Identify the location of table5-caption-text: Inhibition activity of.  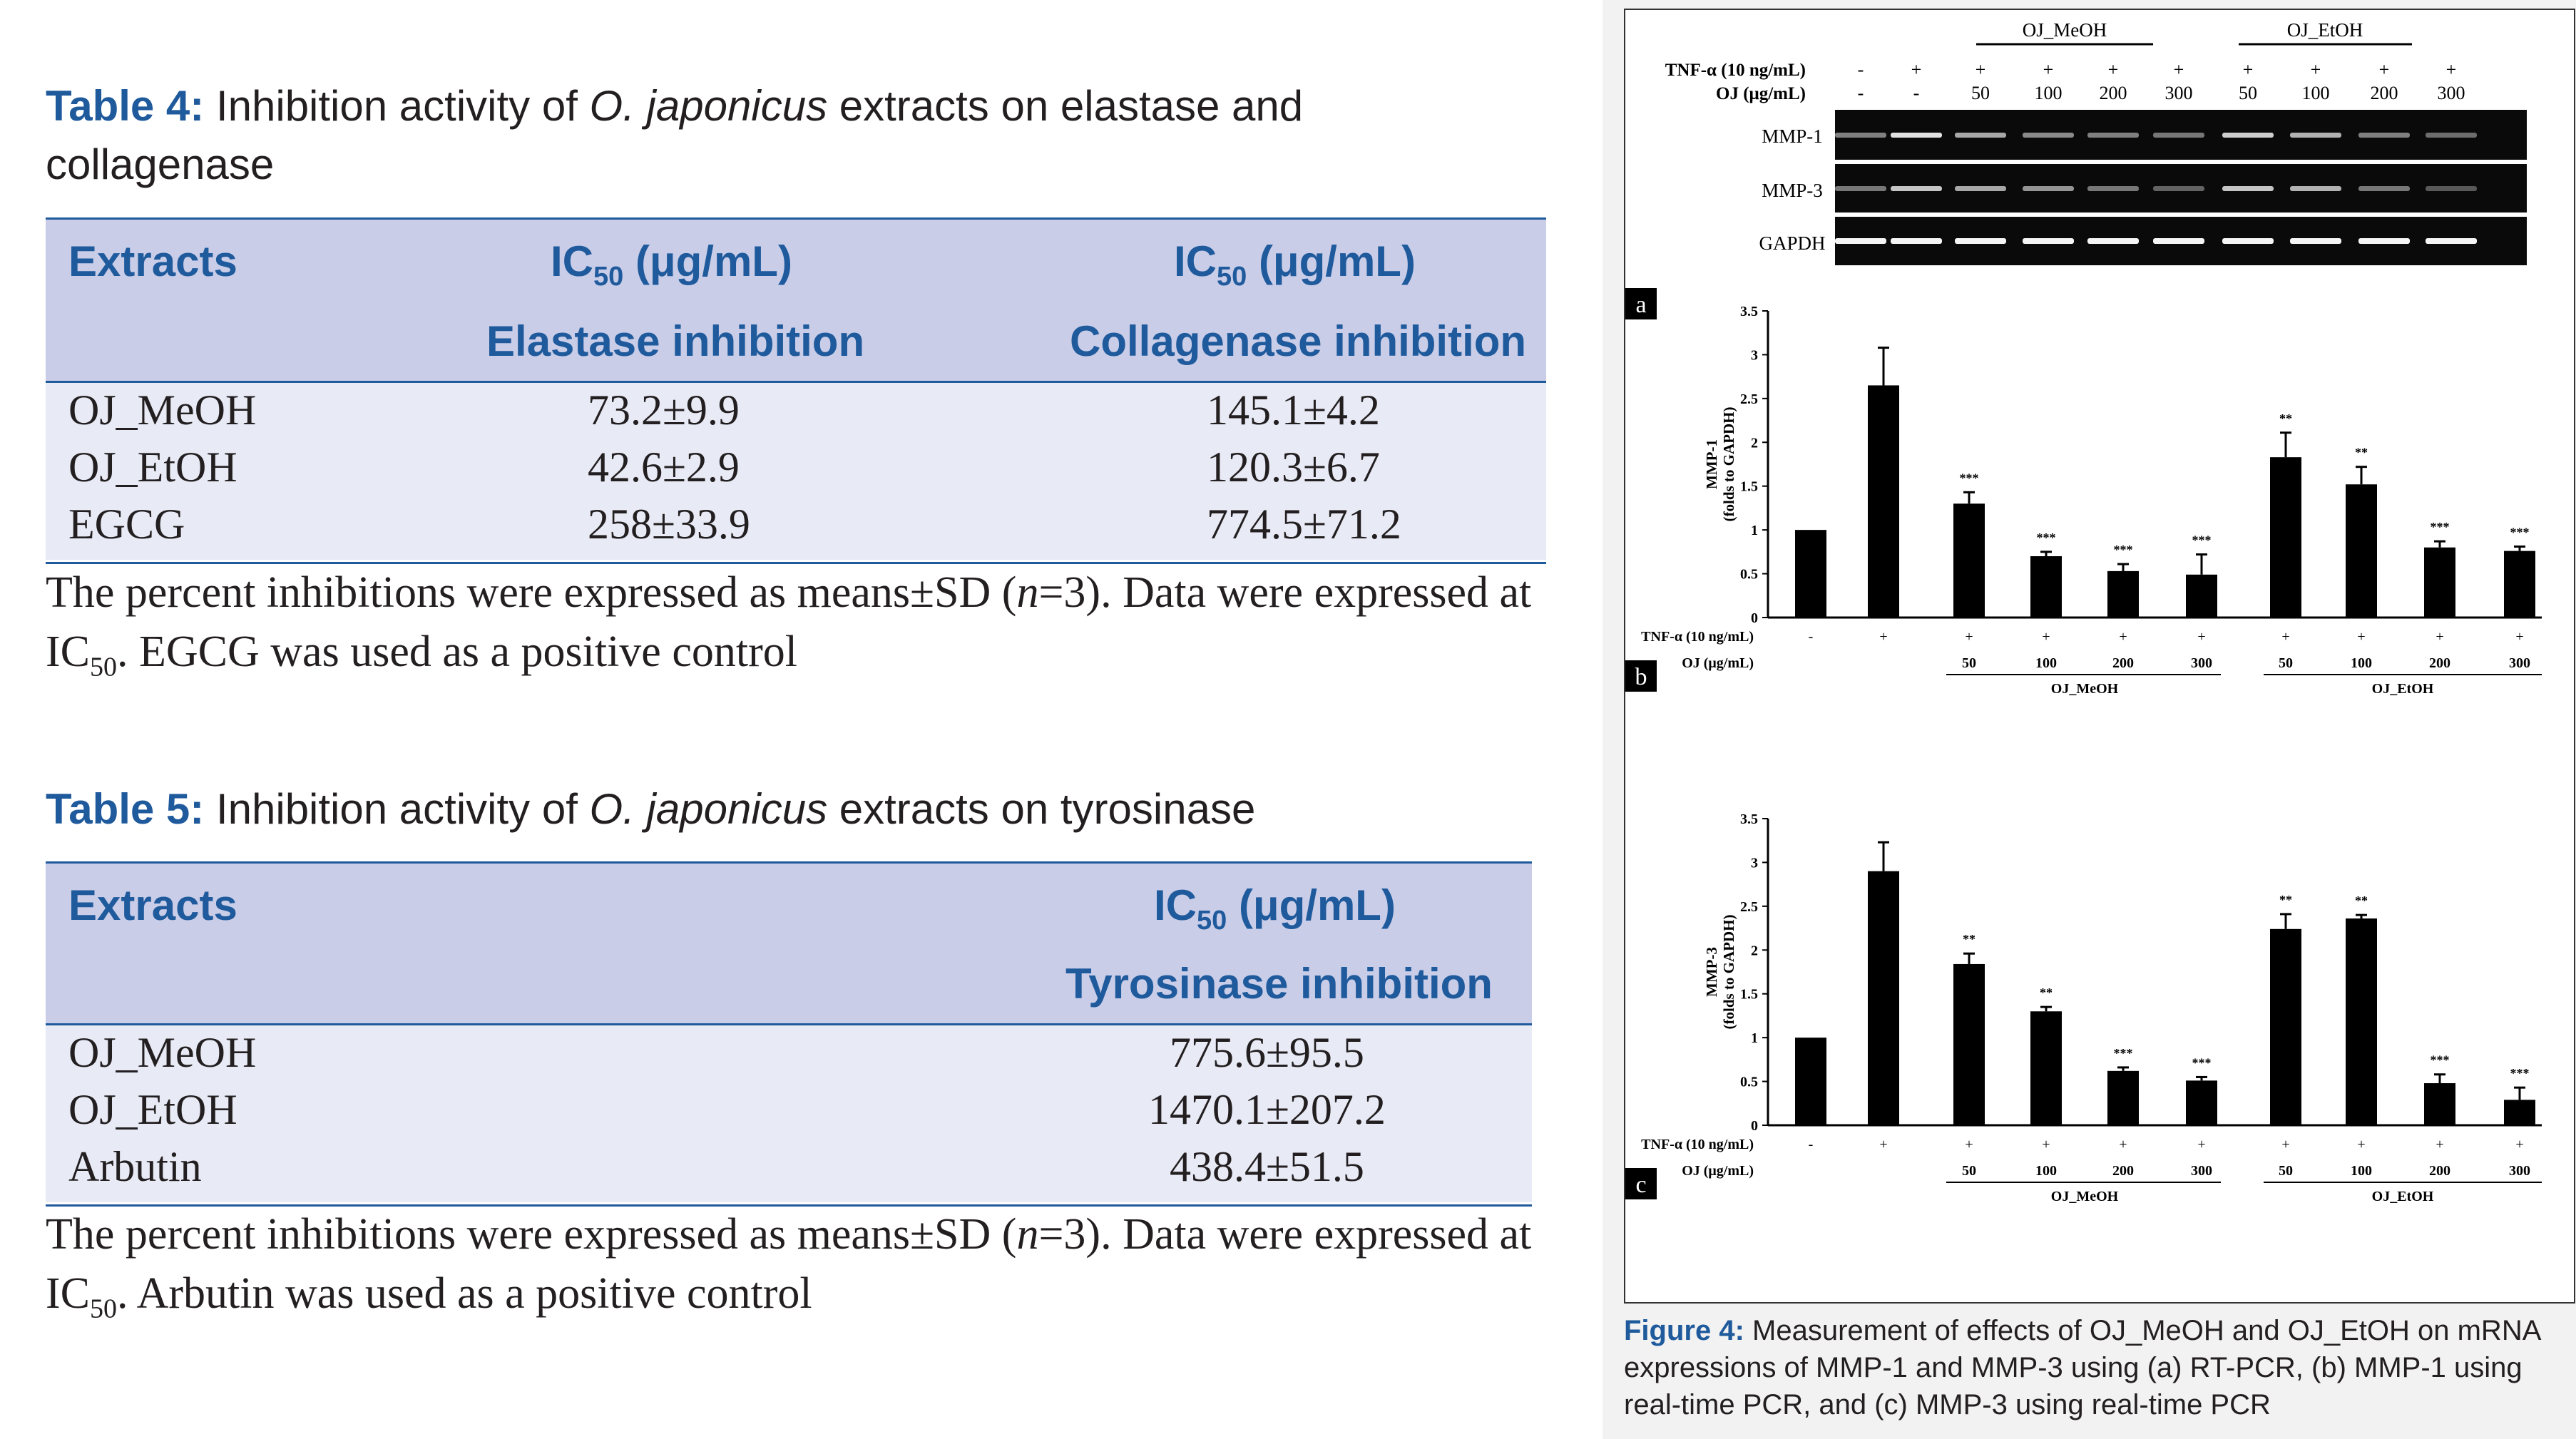
(397, 809).